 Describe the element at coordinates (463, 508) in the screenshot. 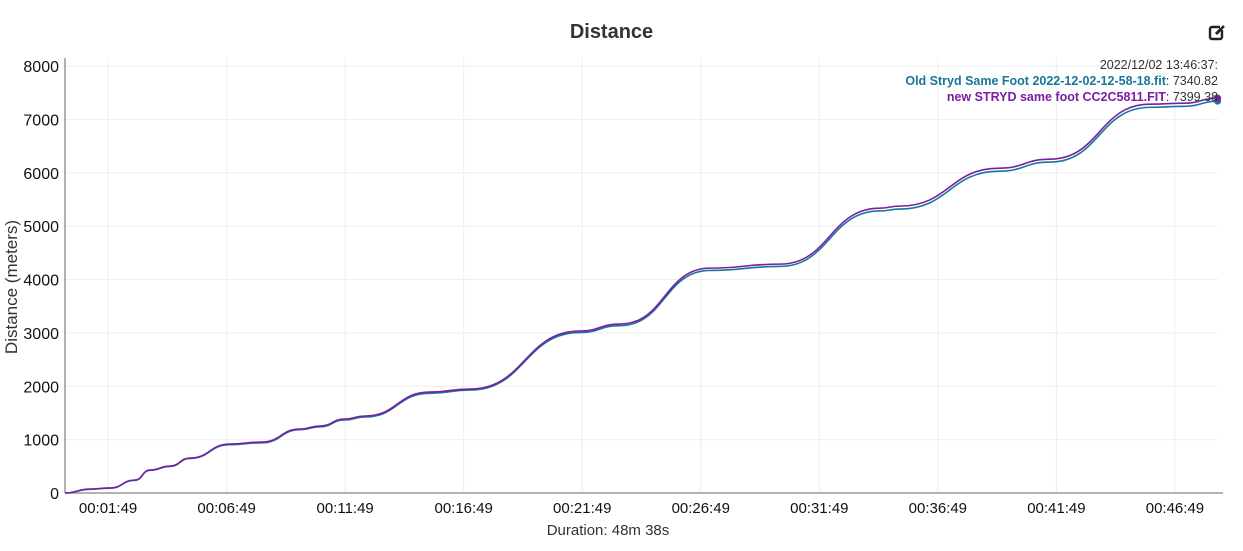

I see `x-tick-label: 00:16:49` at that location.